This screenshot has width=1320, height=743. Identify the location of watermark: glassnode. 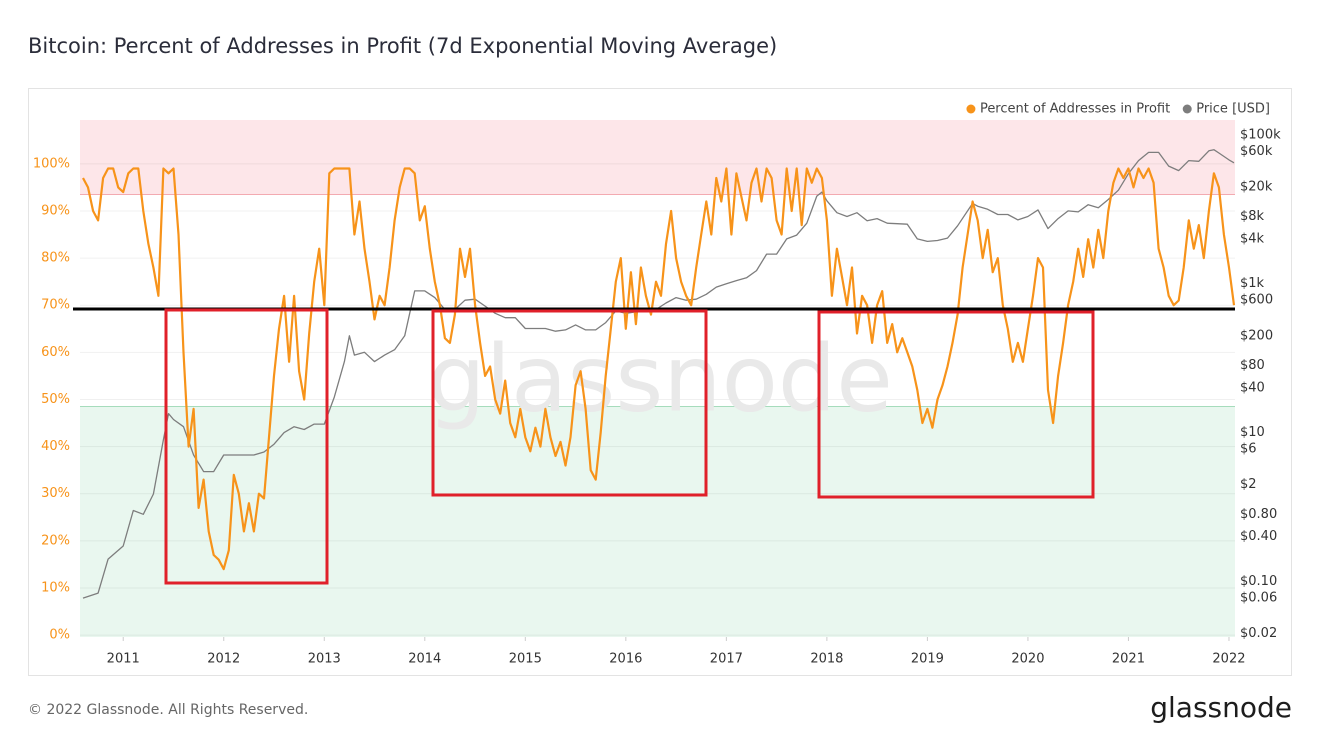
(660, 378).